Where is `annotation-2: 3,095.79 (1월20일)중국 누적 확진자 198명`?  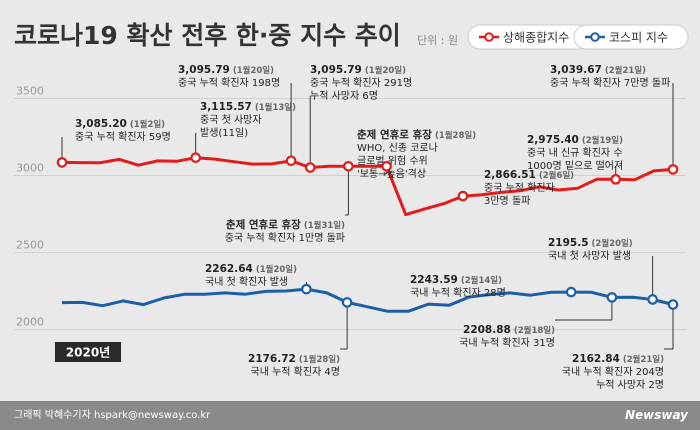
annotation-2: 3,095.79 (1월20일)중국 누적 확진자 198명 is located at coordinates (237, 115).